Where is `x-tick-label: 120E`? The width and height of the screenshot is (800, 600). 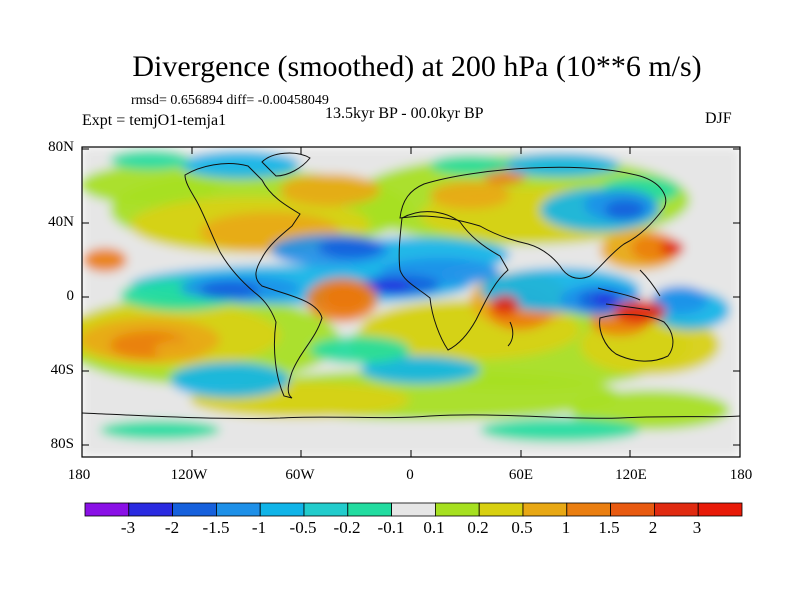
x-tick-label: 120E is located at coordinates (631, 475).